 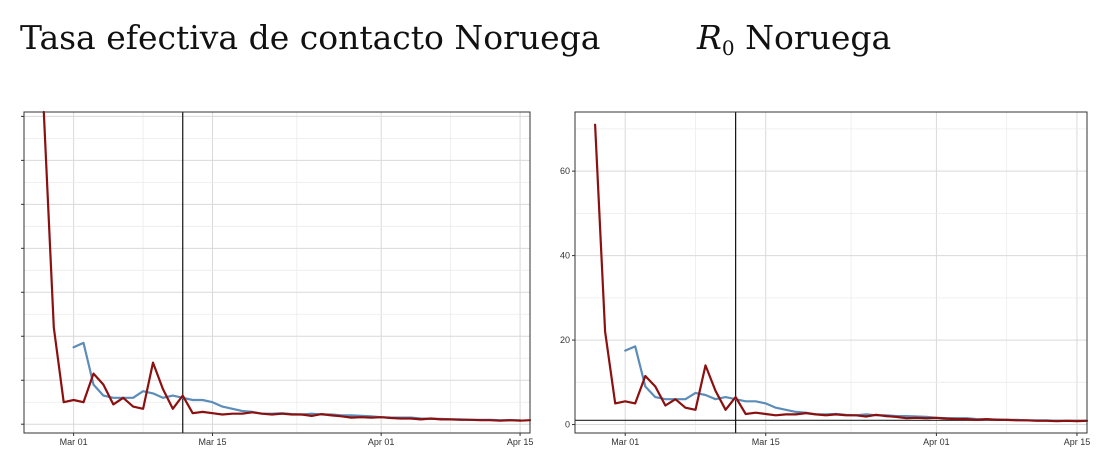 What do you see at coordinates (74, 442) in the screenshot?
I see `x-tick-label-0-0: Mar 01` at bounding box center [74, 442].